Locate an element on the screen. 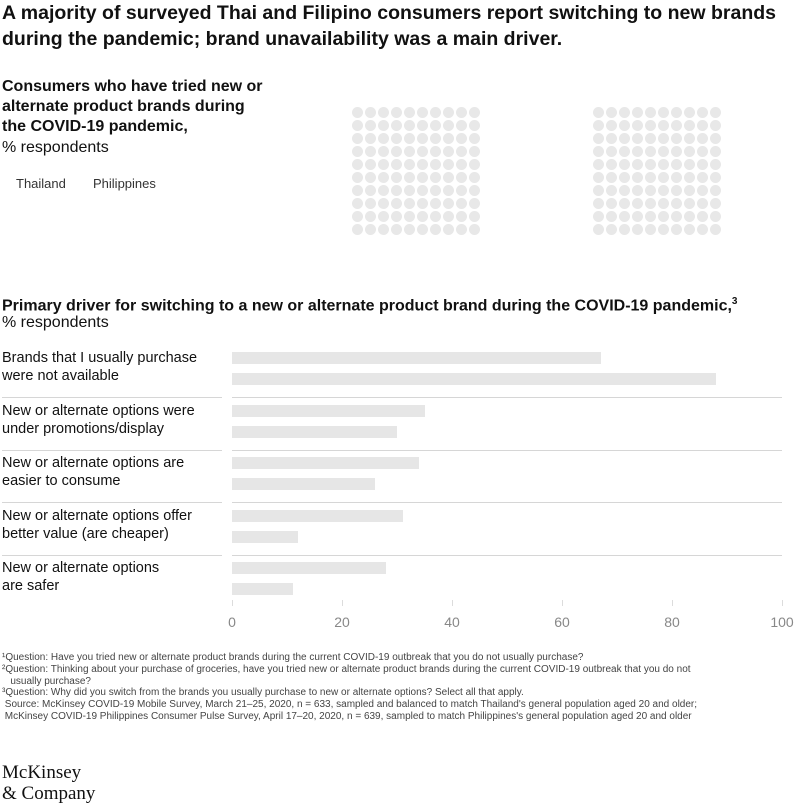 The width and height of the screenshot is (804, 812). category-label: New or alternate options were is located at coordinates (98, 410).